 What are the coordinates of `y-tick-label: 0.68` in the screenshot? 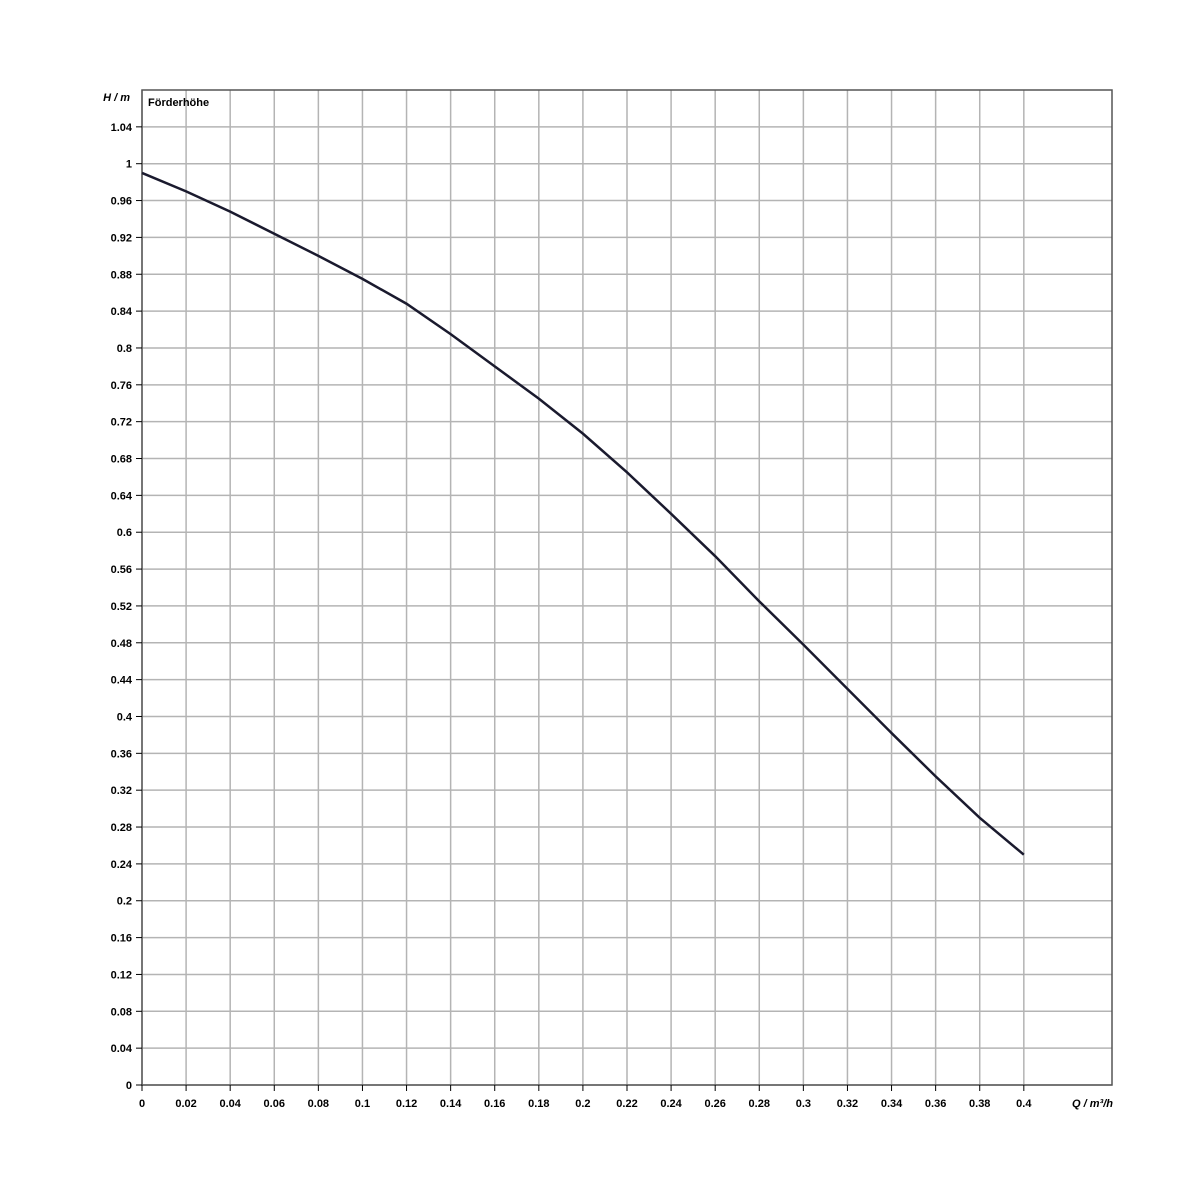 It's located at (121, 460).